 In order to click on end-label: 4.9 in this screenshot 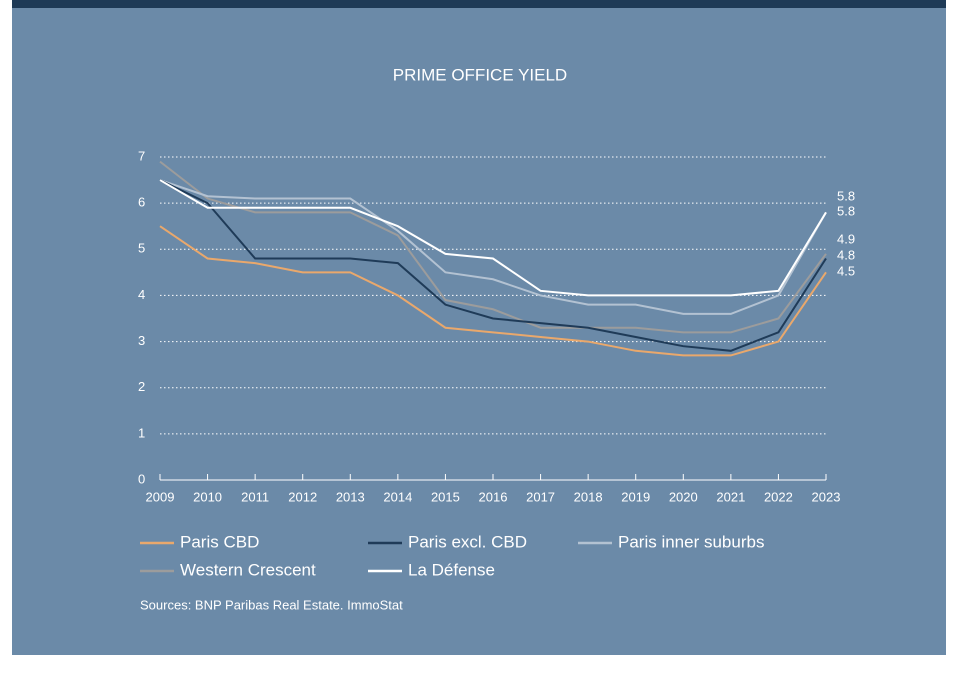, I will do `click(846, 238)`.